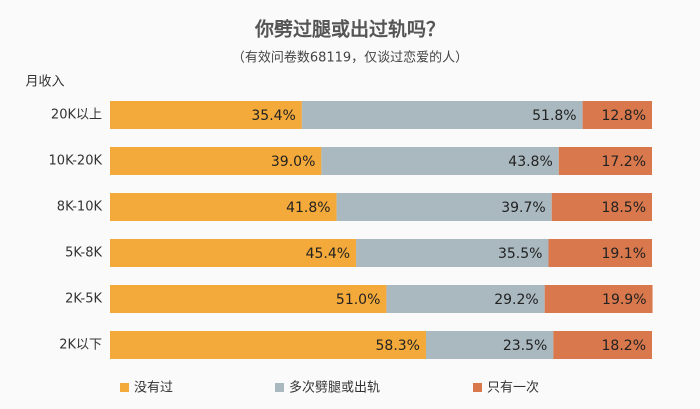  What do you see at coordinates (328, 254) in the screenshot?
I see `data-label: 45.4%` at bounding box center [328, 254].